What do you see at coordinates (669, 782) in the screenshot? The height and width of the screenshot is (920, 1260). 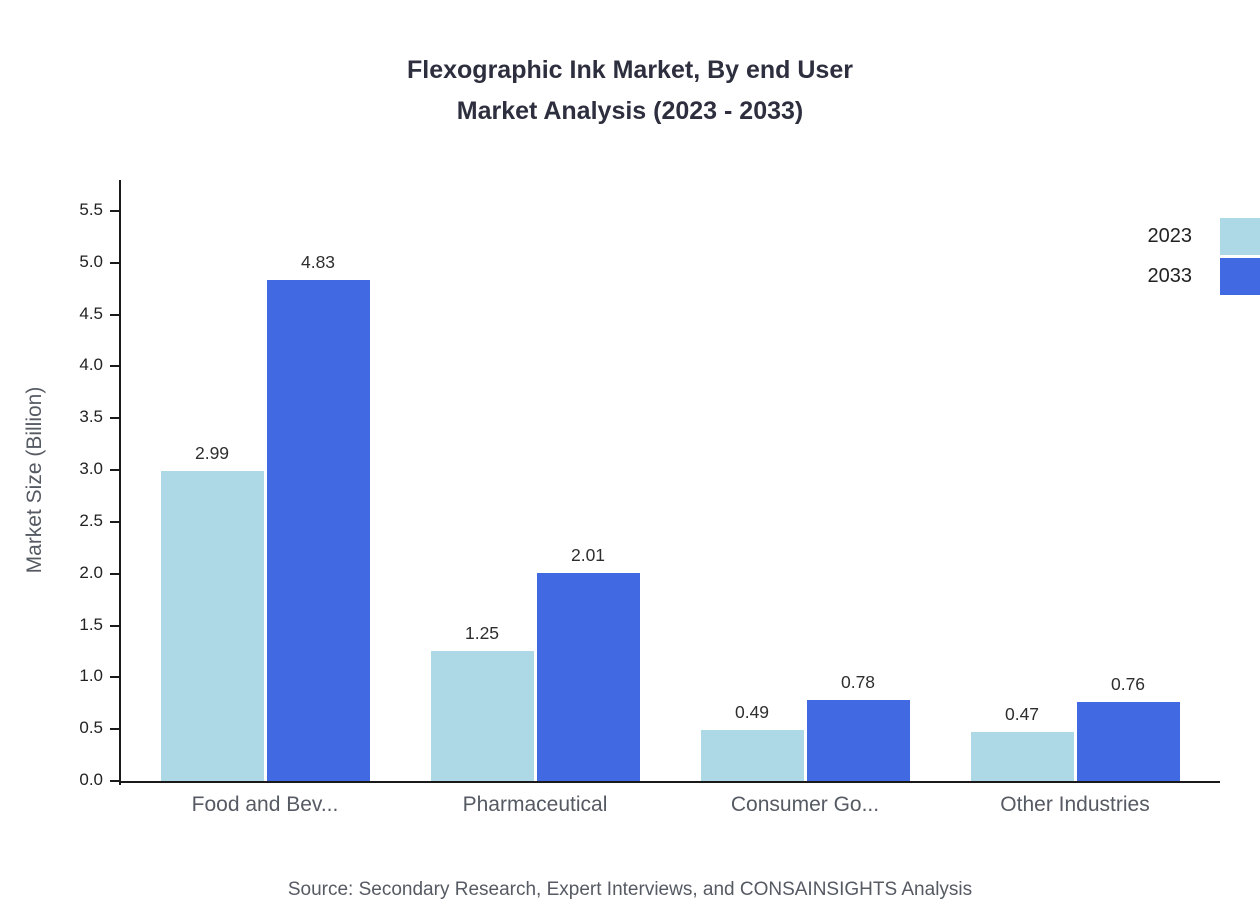 I see `x-axis-line` at bounding box center [669, 782].